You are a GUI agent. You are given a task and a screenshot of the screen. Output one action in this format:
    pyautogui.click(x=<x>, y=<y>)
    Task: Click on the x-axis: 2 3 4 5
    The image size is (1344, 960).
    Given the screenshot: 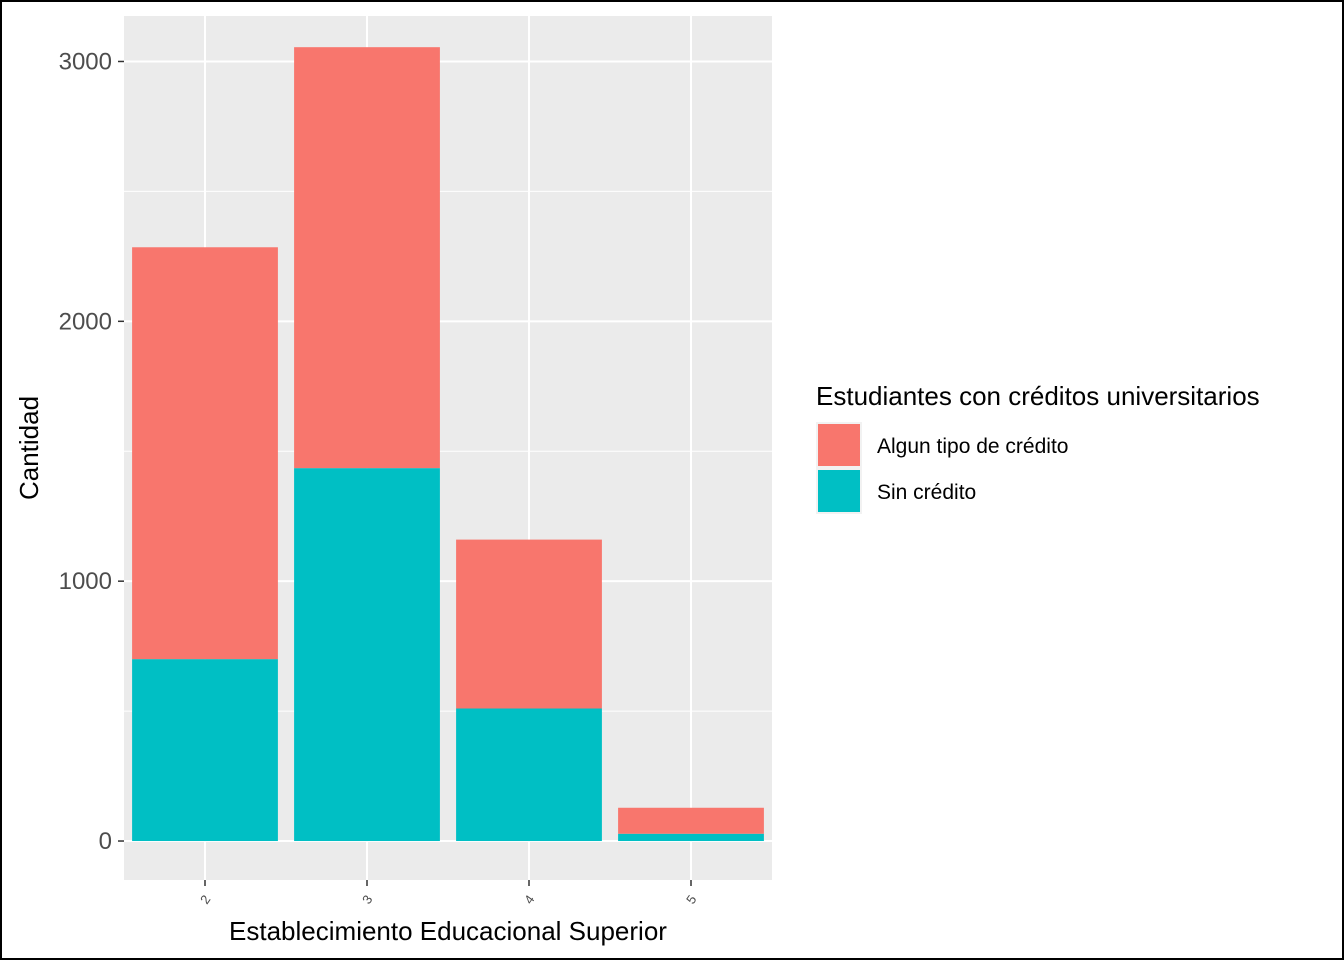 What is the action you would take?
    pyautogui.click(x=448, y=893)
    